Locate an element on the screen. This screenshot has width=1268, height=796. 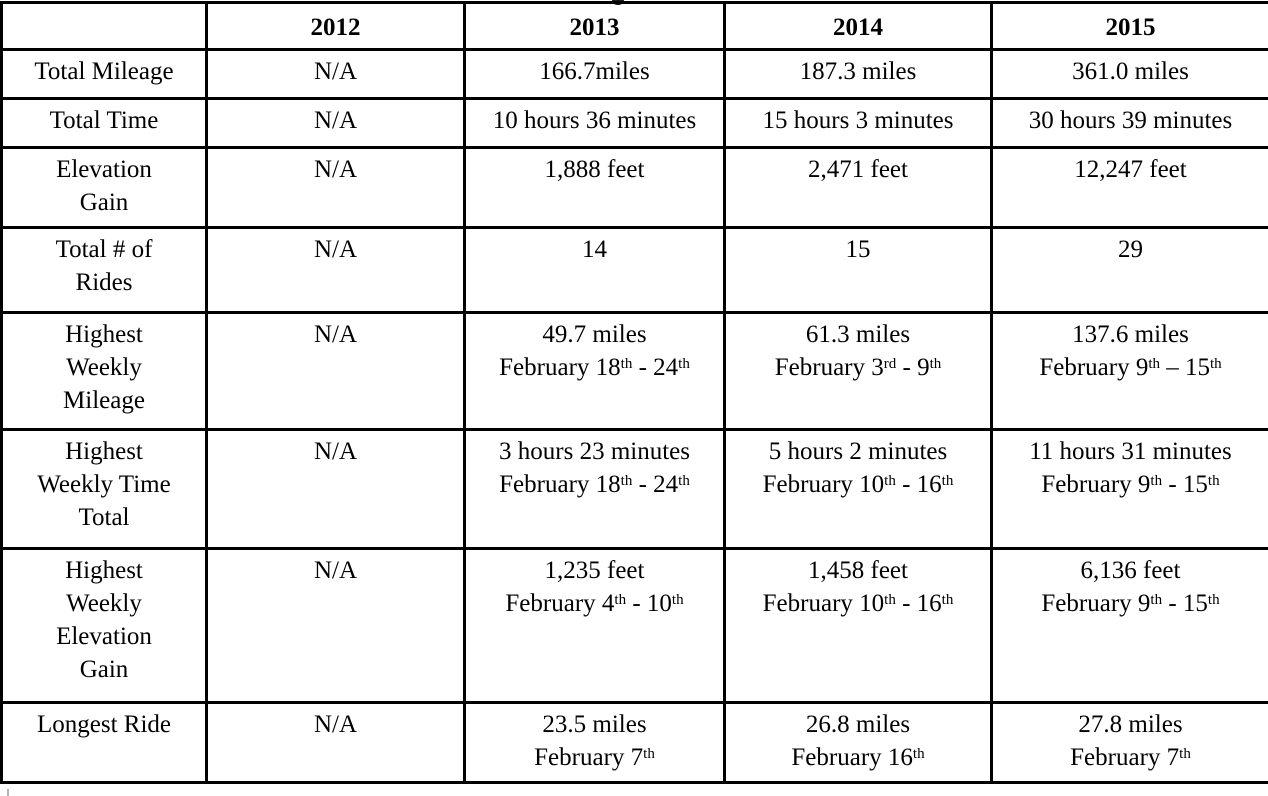
row-label-total-of-rides: Total # of Rides is located at coordinates (104, 270).